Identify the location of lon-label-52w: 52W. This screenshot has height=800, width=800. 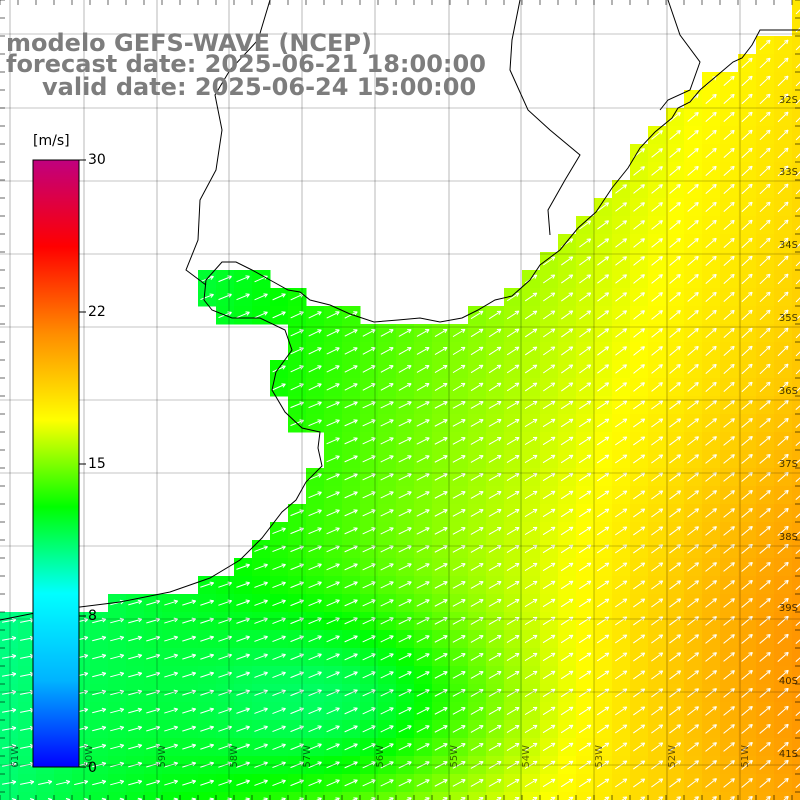
(672, 756).